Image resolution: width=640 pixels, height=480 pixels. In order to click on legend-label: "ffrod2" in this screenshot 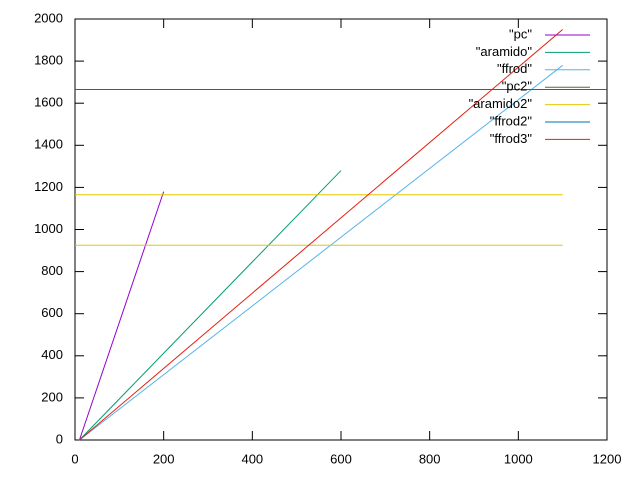, I will do `click(511, 120)`.